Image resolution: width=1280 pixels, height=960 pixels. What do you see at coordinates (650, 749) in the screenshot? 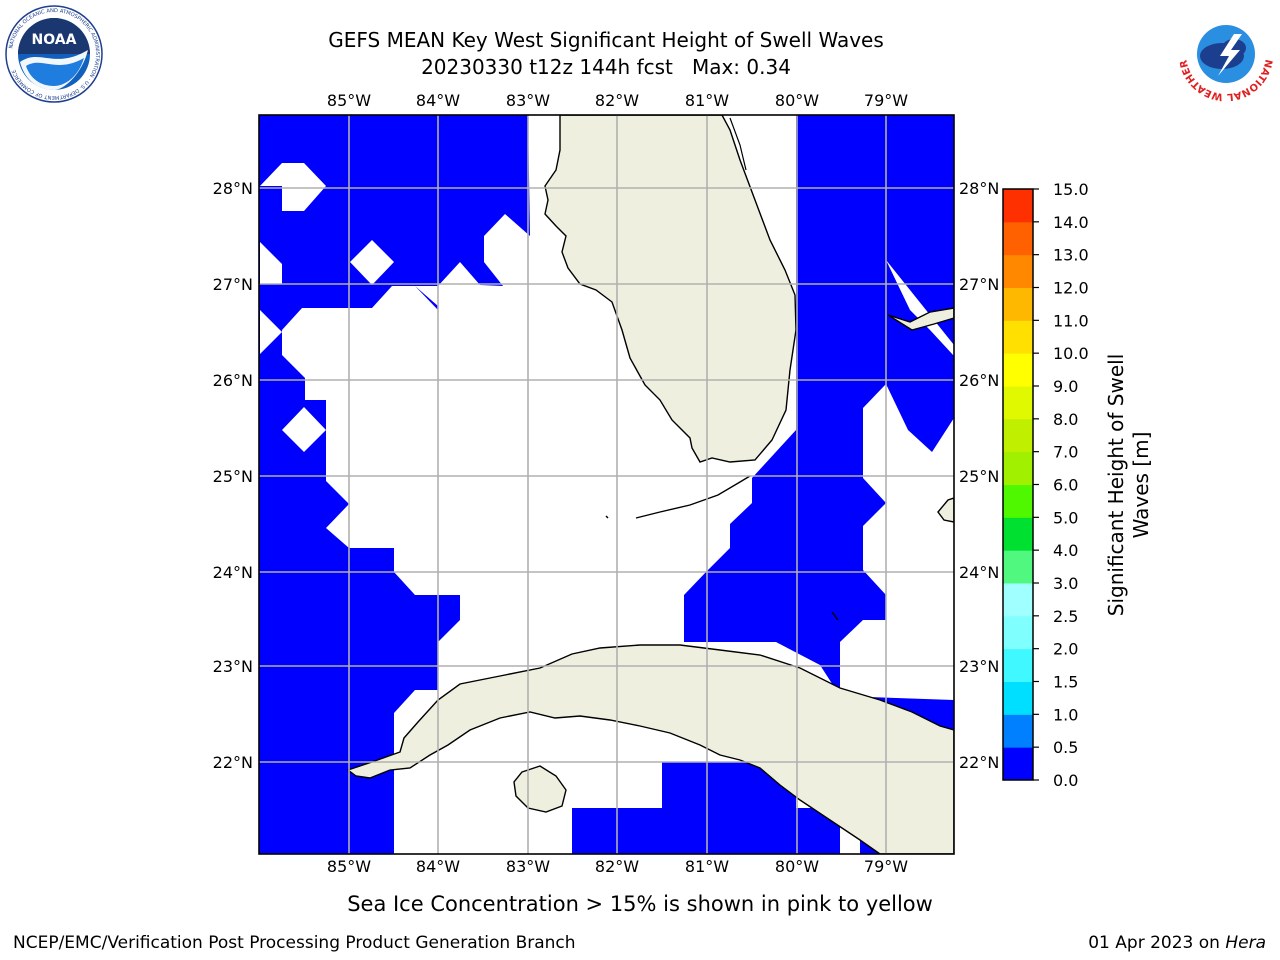
I see `cuba-land` at bounding box center [650, 749].